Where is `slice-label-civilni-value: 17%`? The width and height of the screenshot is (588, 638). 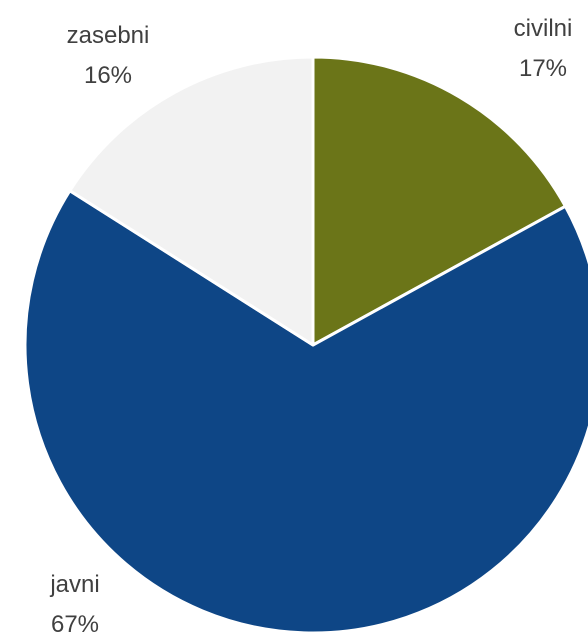 slice-label-civilni-value: 17% is located at coordinates (543, 68).